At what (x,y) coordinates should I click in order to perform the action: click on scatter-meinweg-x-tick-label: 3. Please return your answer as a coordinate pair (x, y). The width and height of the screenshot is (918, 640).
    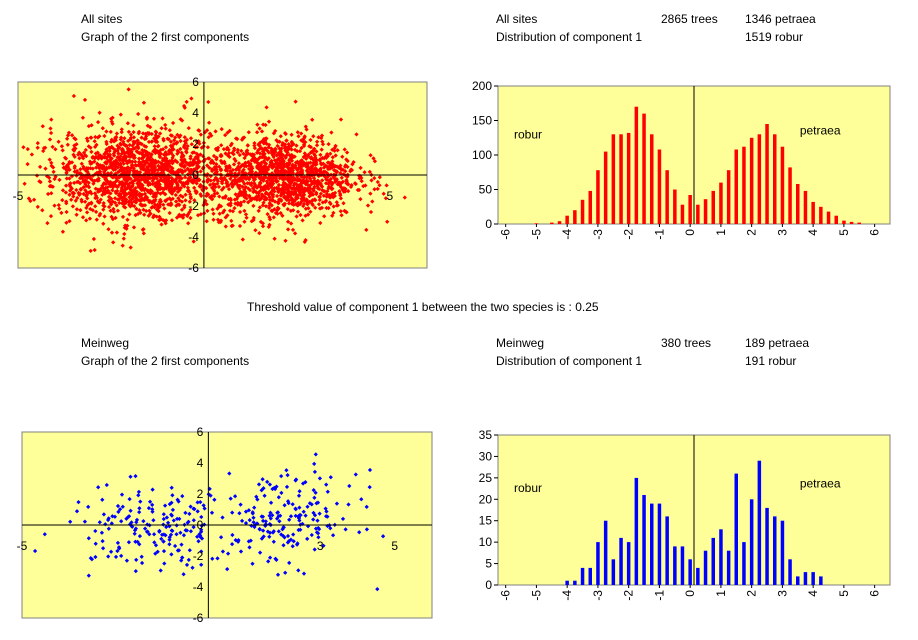
    Looking at the image, I should click on (320, 546).